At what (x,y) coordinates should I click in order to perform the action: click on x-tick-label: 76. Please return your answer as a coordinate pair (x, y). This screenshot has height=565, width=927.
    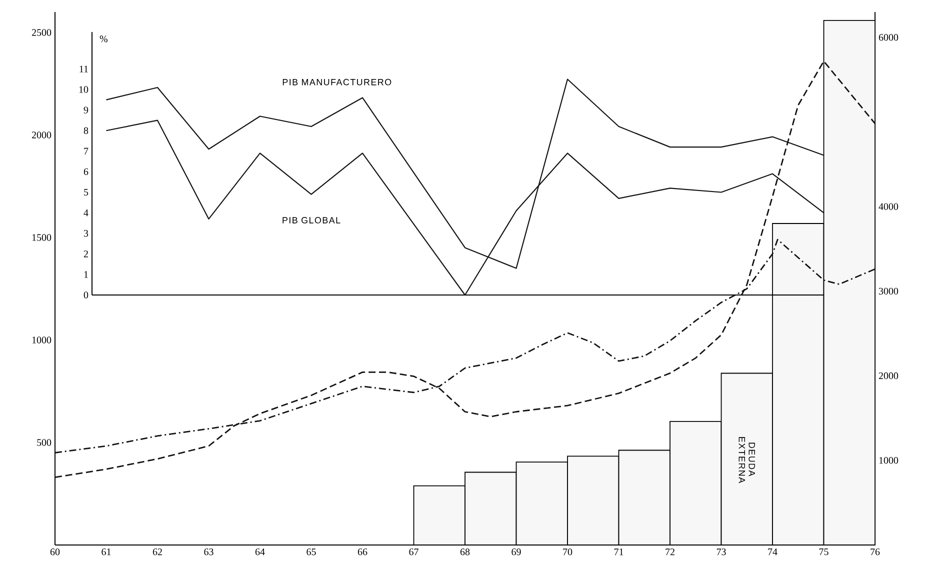
    Looking at the image, I should click on (875, 552).